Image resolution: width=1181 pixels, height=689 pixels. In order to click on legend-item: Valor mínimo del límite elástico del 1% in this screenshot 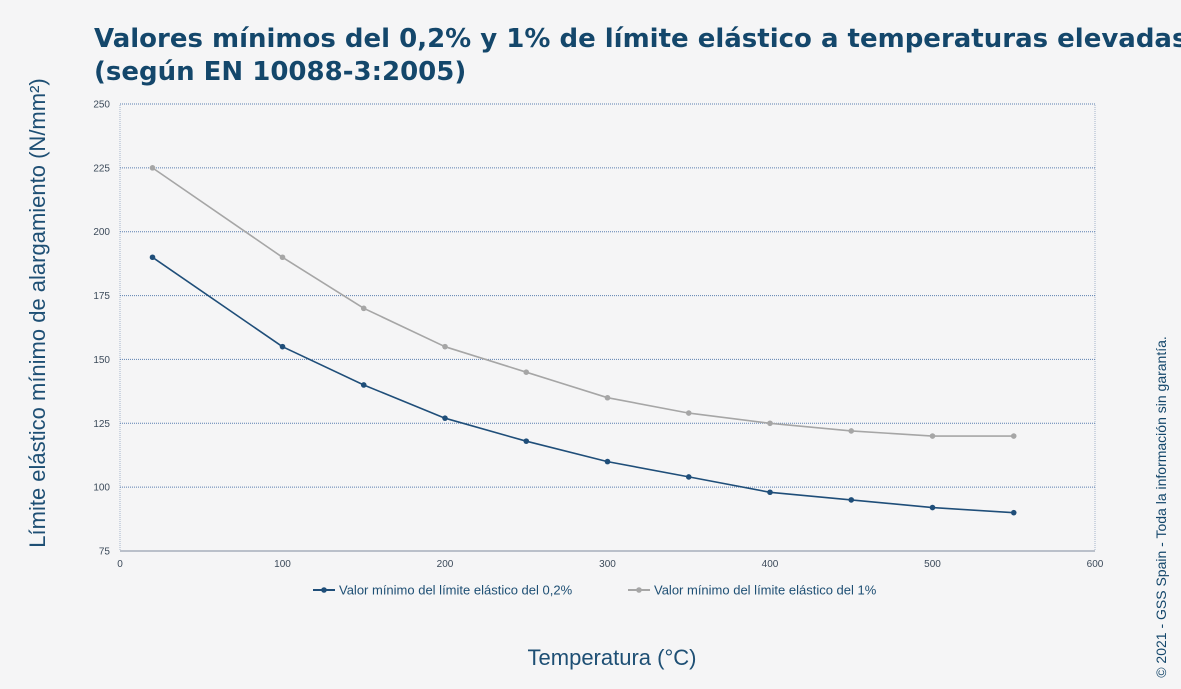, I will do `click(752, 590)`.